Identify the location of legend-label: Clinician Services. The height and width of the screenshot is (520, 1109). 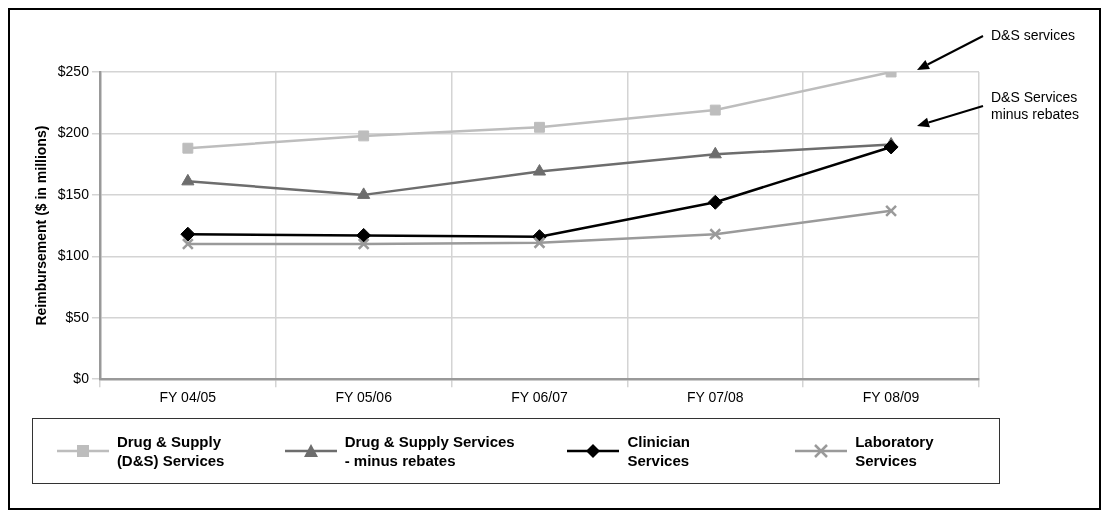
(659, 451).